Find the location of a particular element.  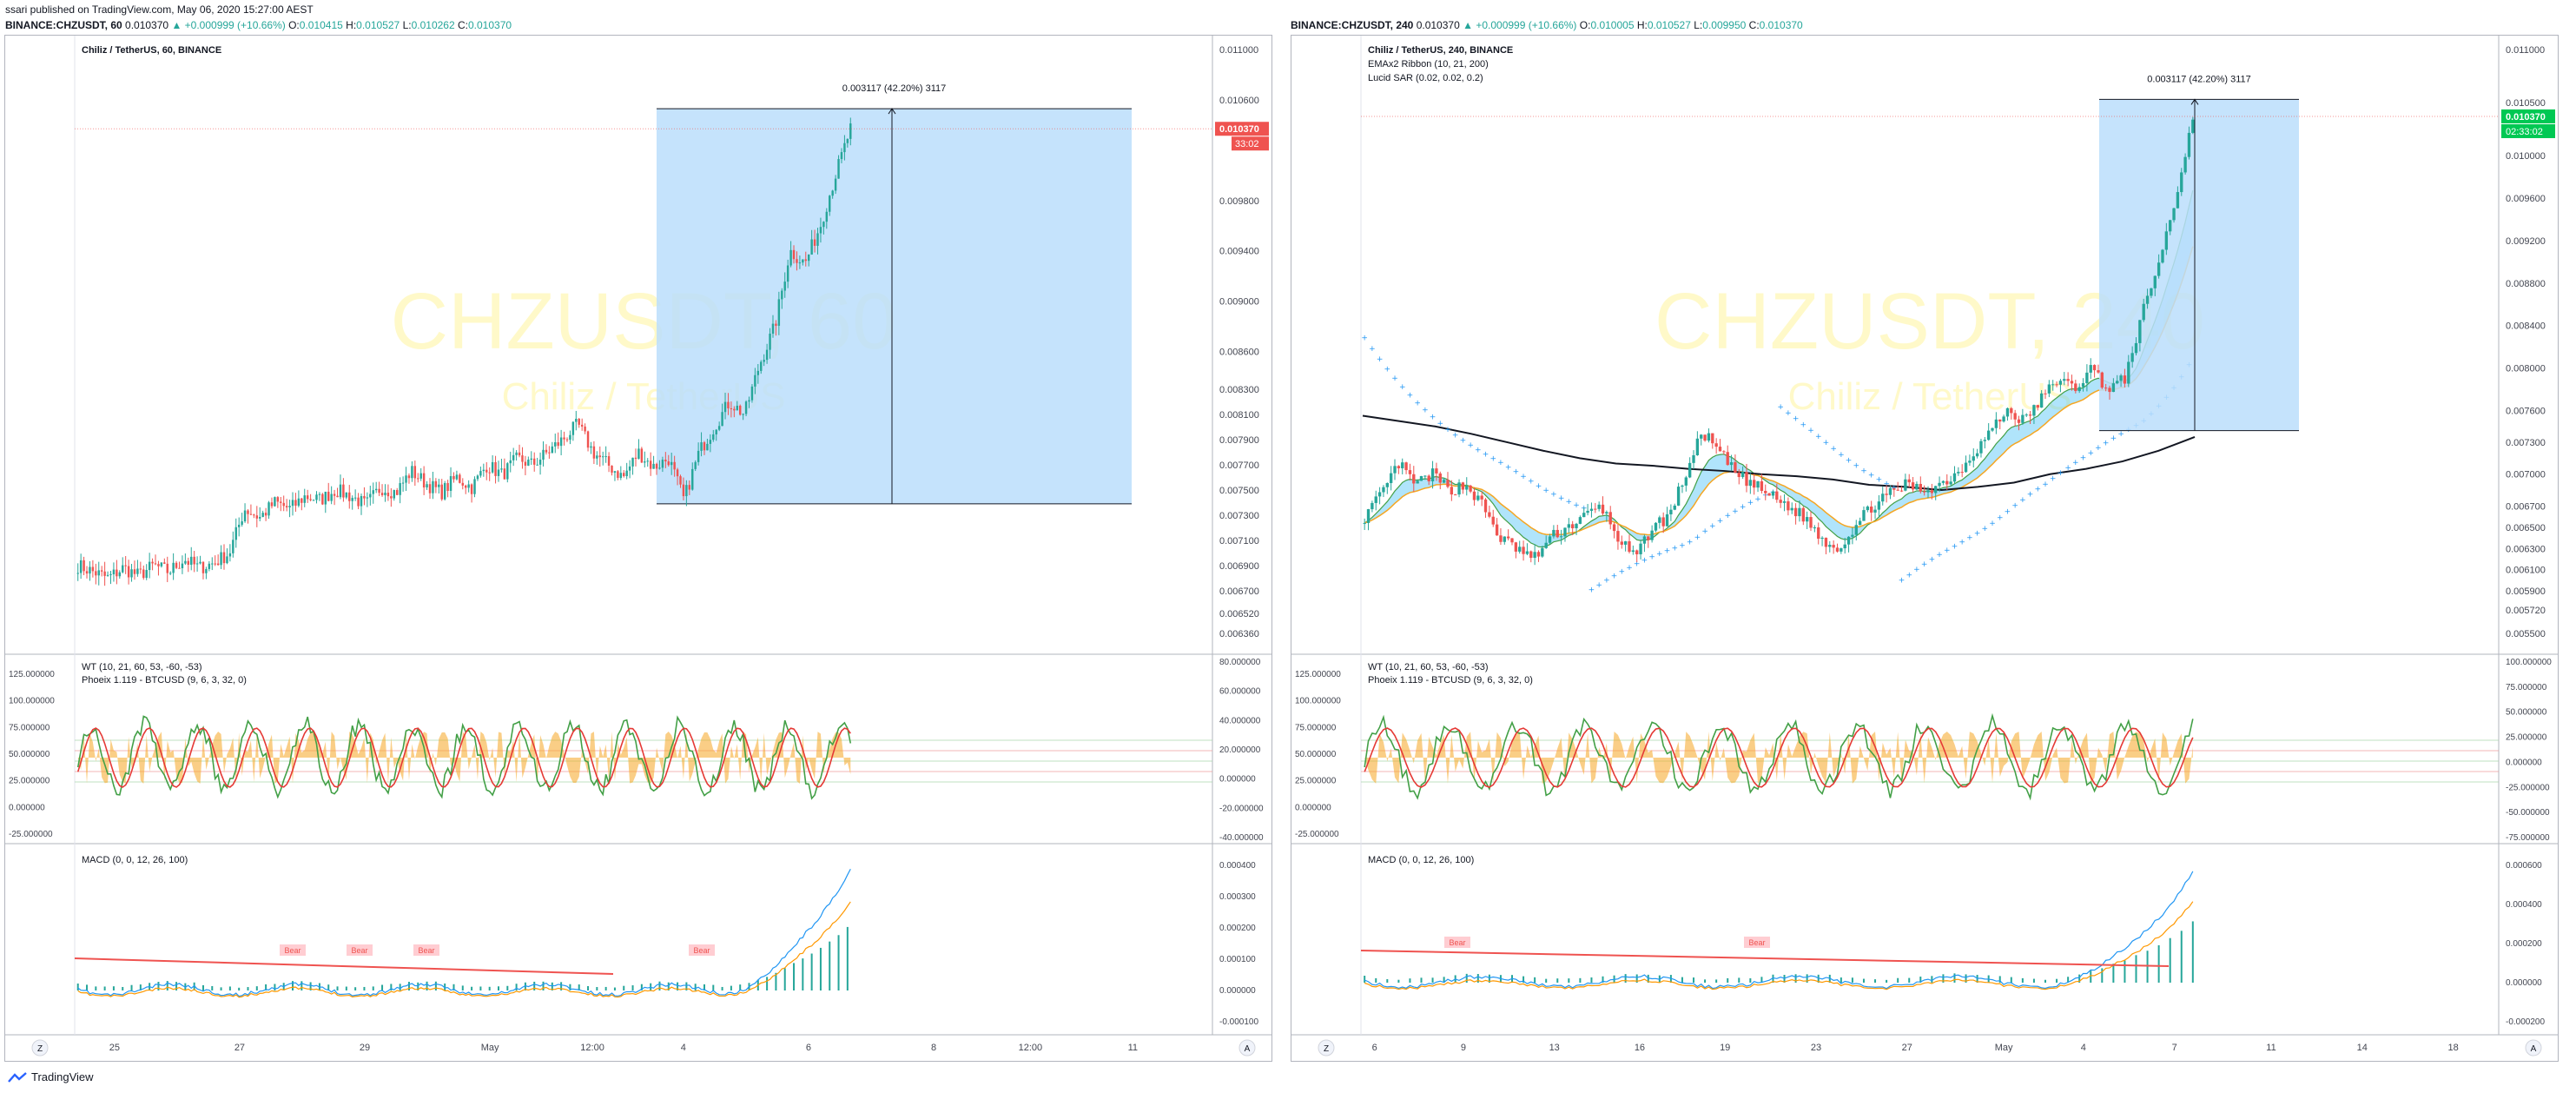

right-price-tick: 0.008800 is located at coordinates (2526, 284).